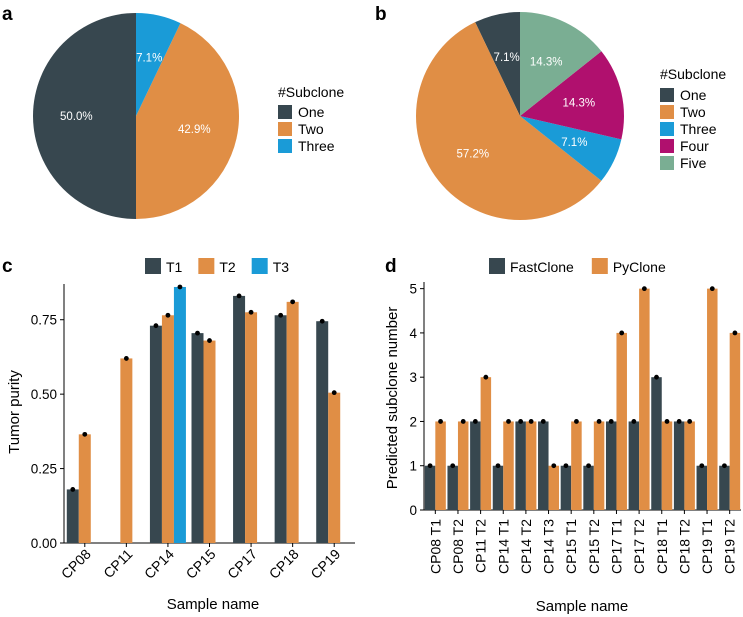 The image size is (743, 617). I want to click on bar-fastclone-cp14-t1, so click(498, 487).